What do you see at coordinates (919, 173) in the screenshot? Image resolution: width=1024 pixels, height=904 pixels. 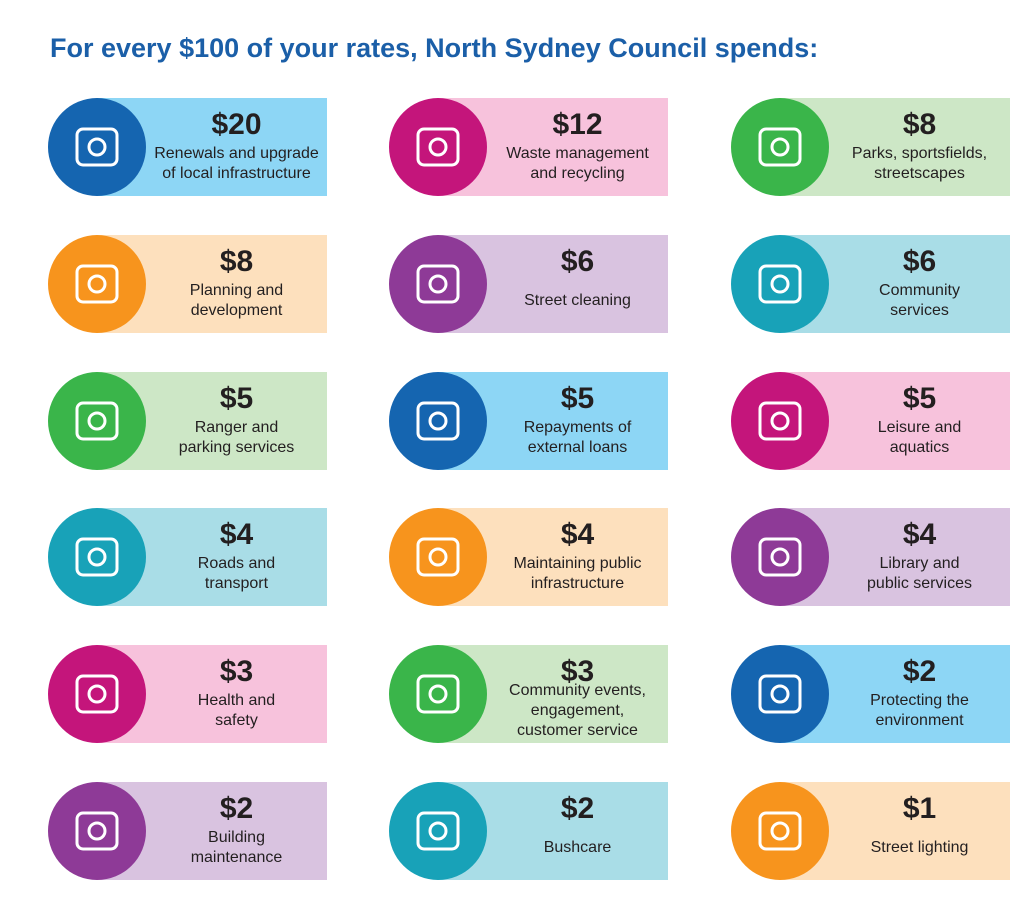 I see `label-line: streetscapes` at bounding box center [919, 173].